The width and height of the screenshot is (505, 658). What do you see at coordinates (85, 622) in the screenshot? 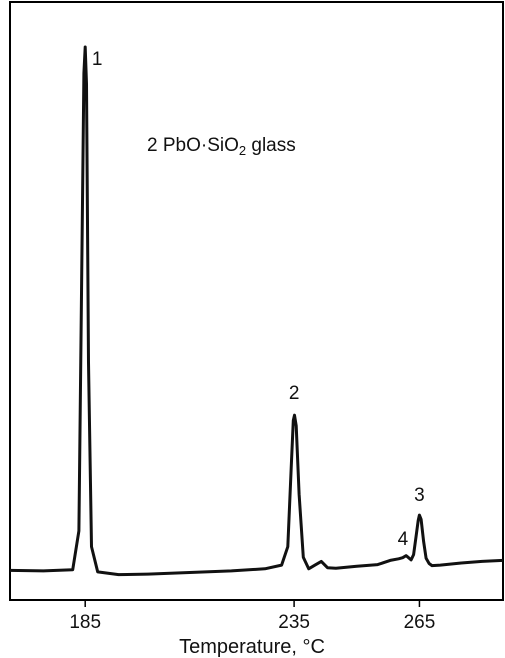
I see `x-tick-label: 185` at bounding box center [85, 622].